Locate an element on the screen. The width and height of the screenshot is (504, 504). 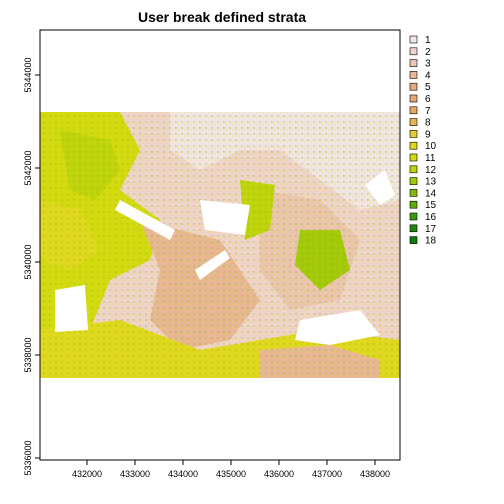
legend-label: 16 is located at coordinates (431, 217).